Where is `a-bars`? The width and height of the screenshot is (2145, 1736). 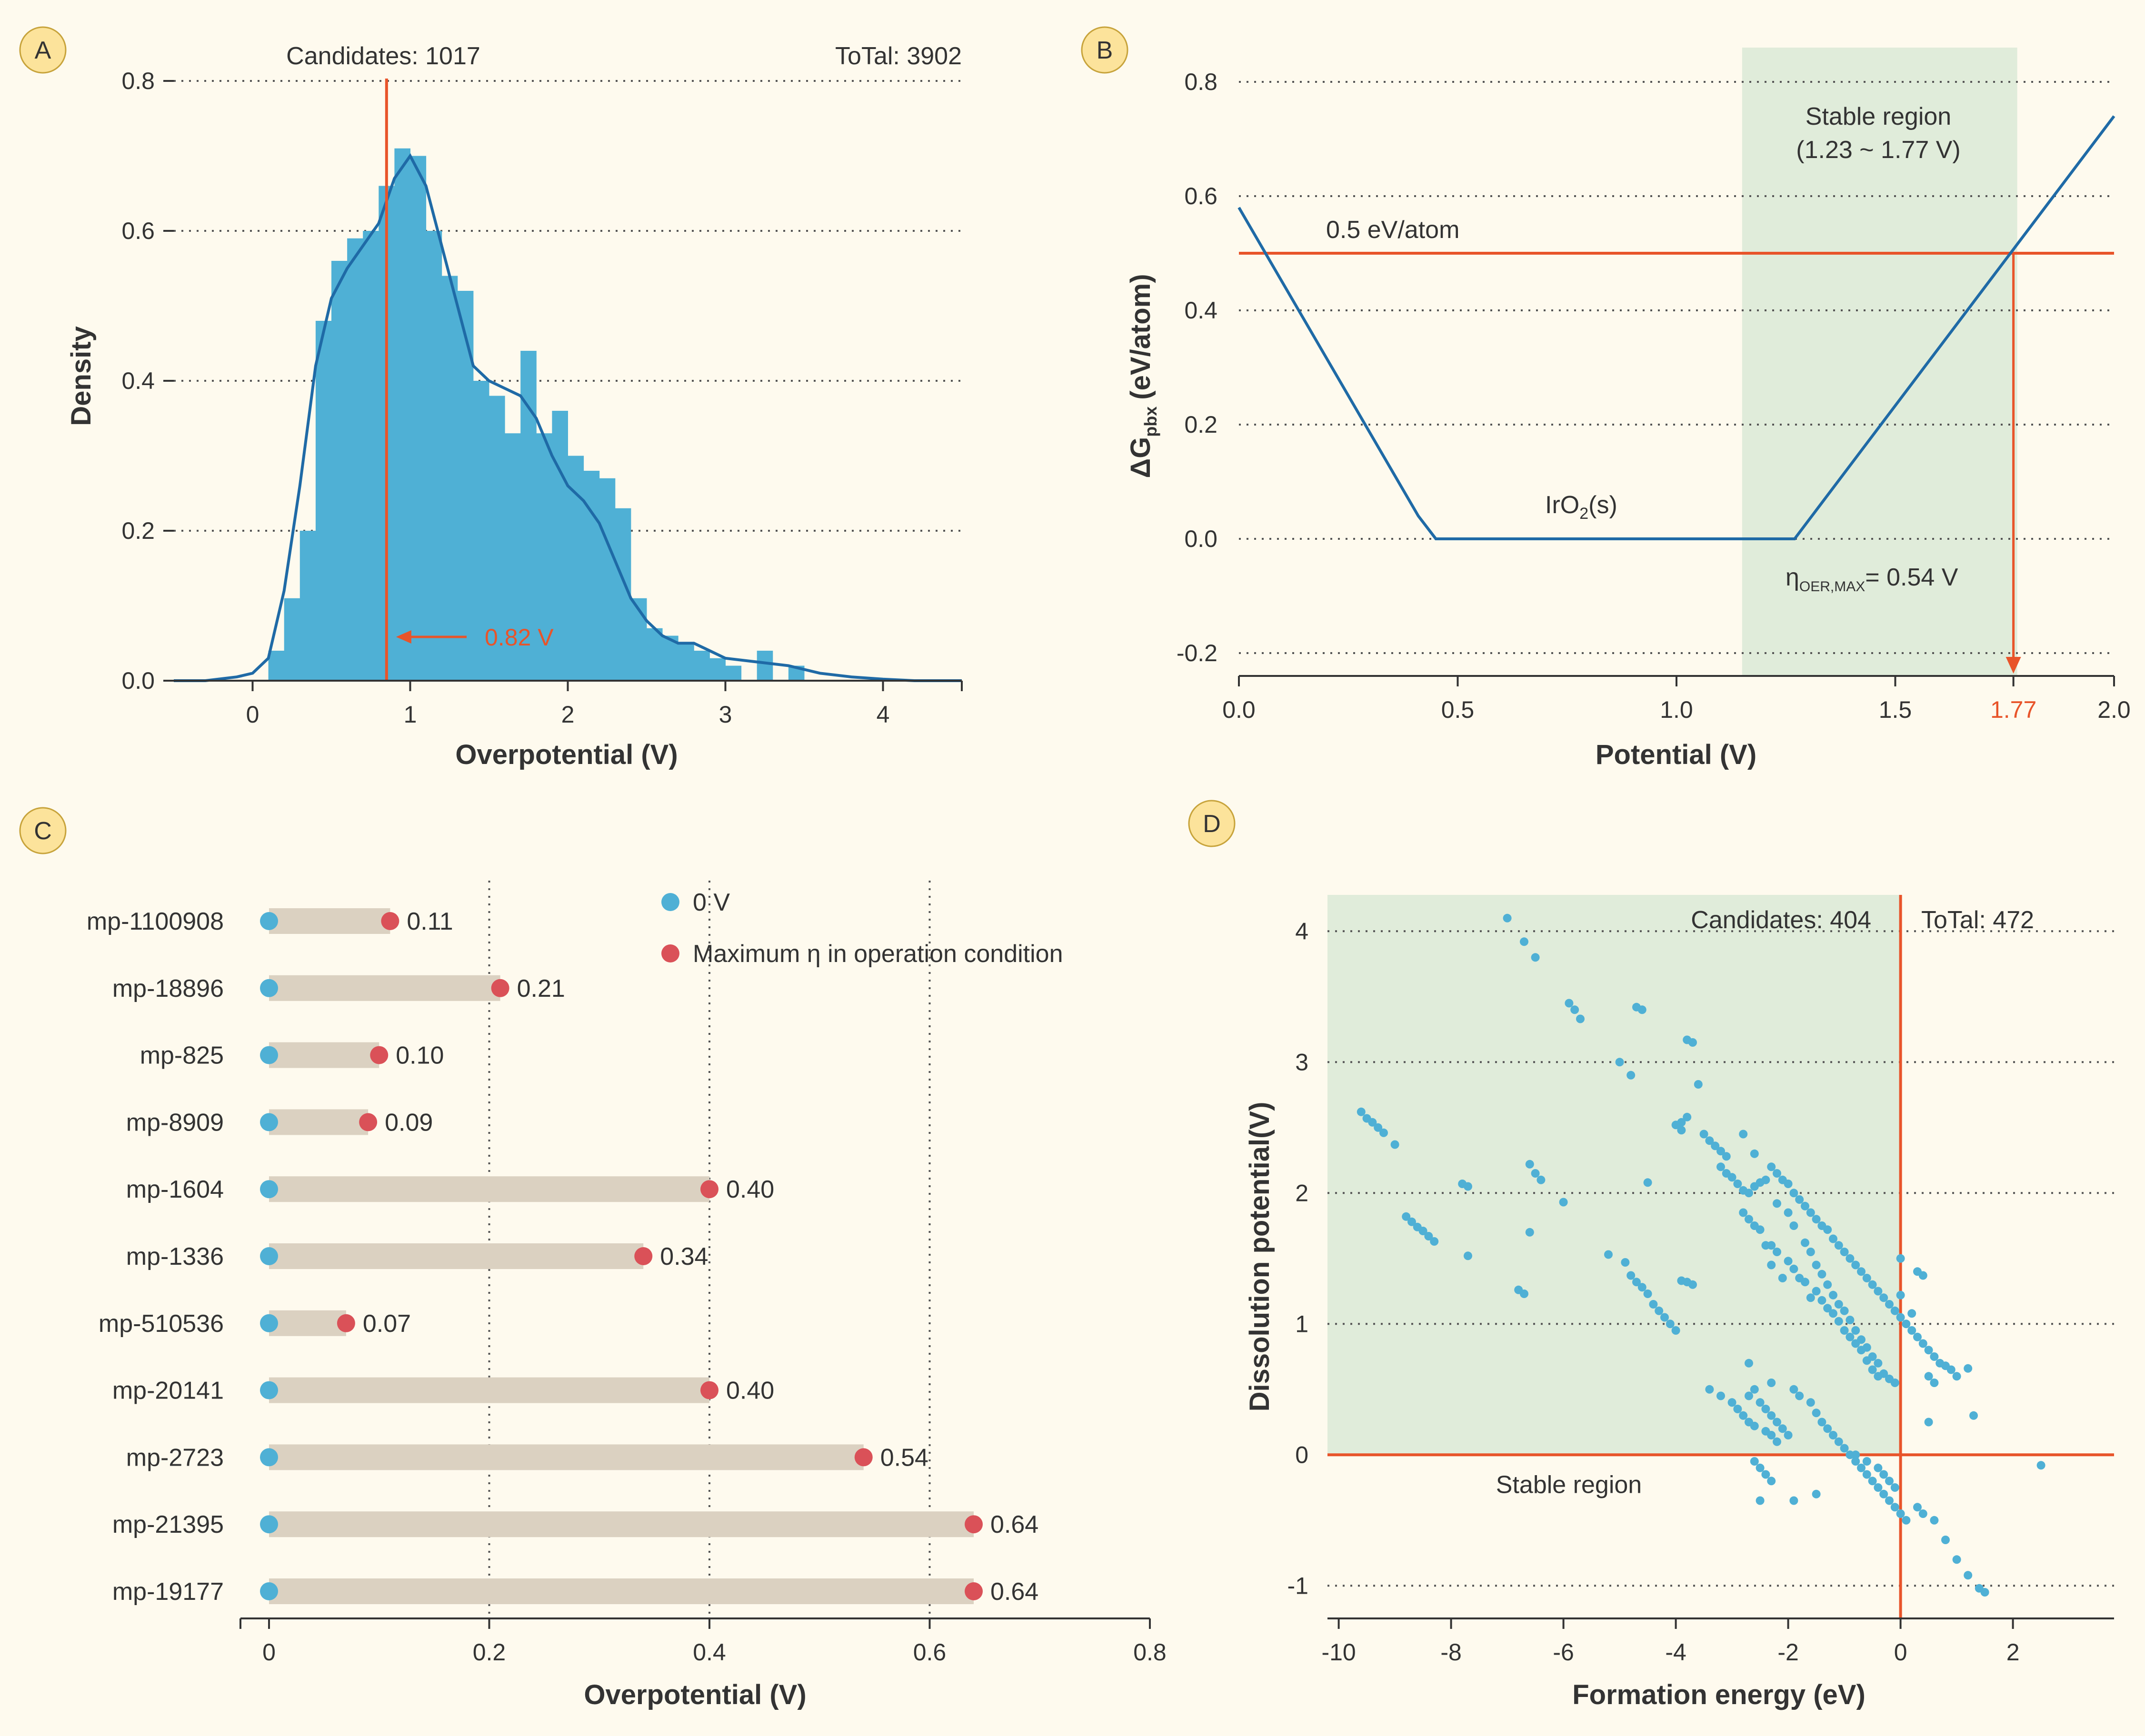 a-bars is located at coordinates (536, 414).